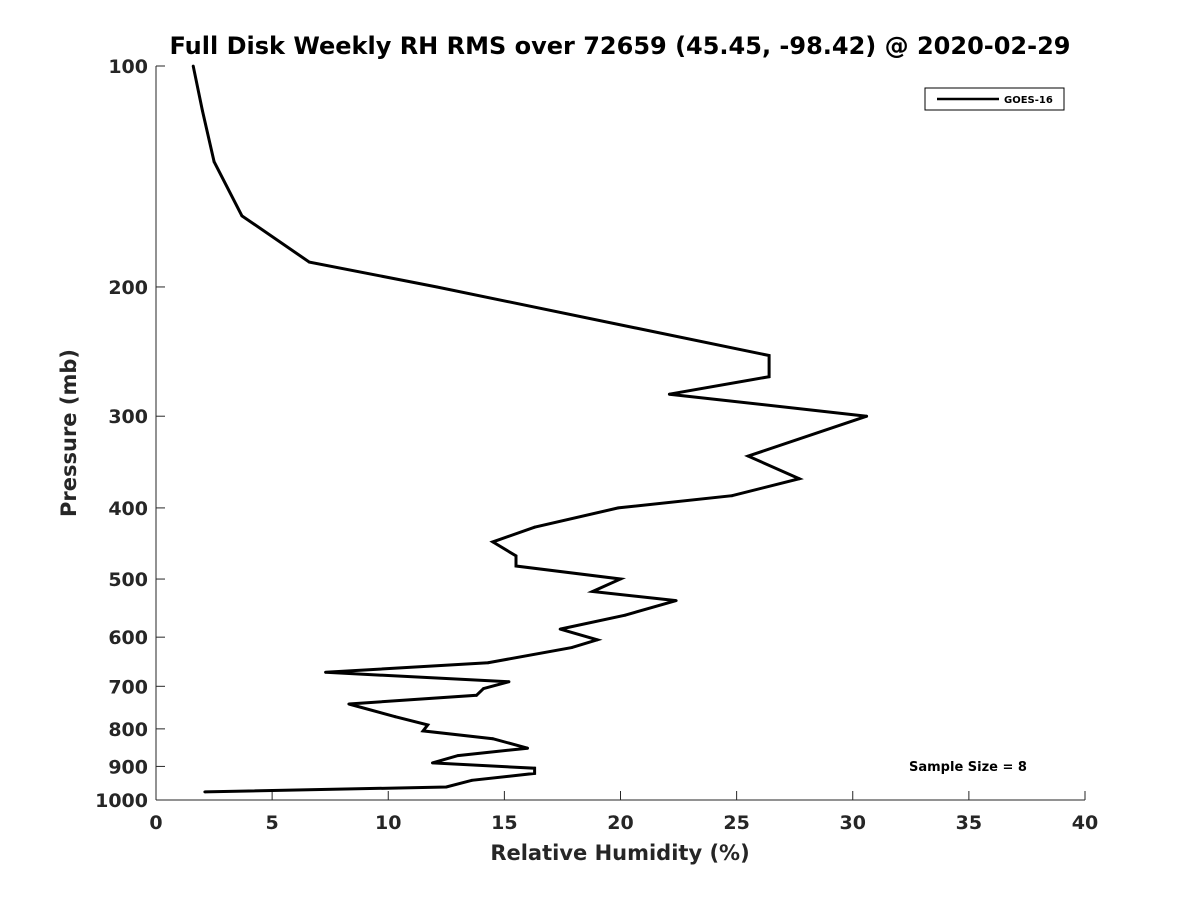 The width and height of the screenshot is (1200, 900). What do you see at coordinates (130, 434) in the screenshot?
I see `y-axis-ticks: 100 200 300 400 500 600 700 800 900 1000` at bounding box center [130, 434].